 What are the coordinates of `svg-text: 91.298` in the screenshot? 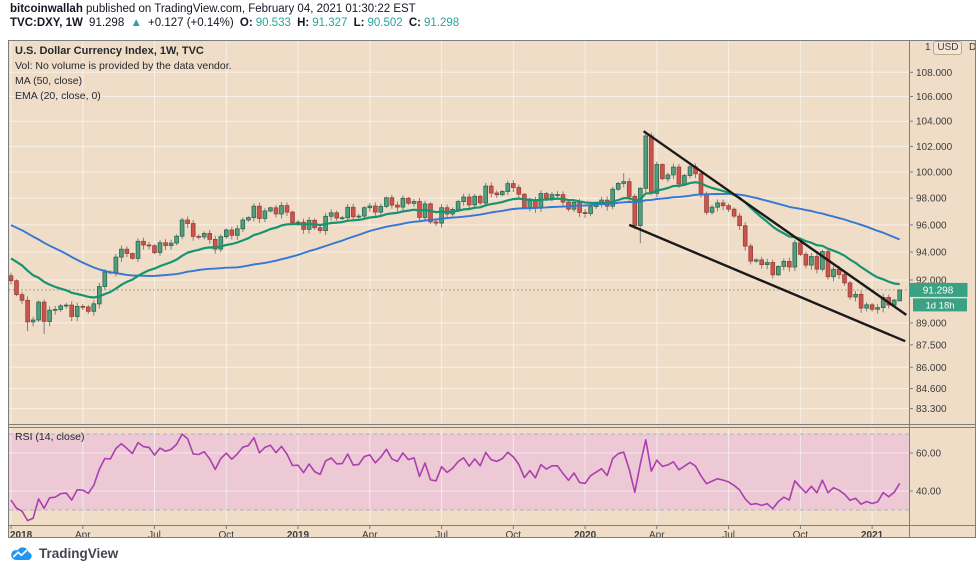 It's located at (938, 290).